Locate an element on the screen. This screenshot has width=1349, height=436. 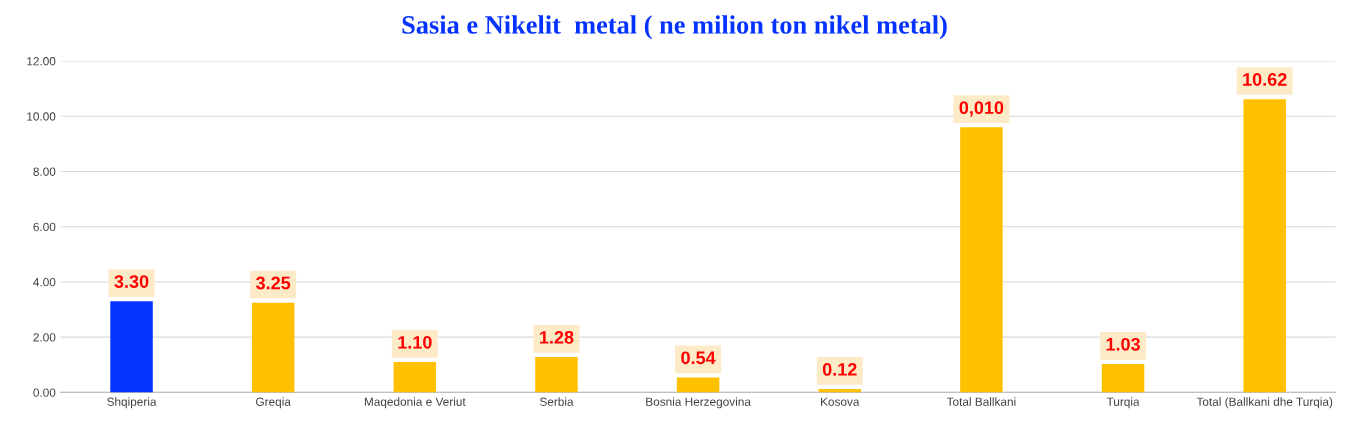
data-label: 0.54 is located at coordinates (698, 358).